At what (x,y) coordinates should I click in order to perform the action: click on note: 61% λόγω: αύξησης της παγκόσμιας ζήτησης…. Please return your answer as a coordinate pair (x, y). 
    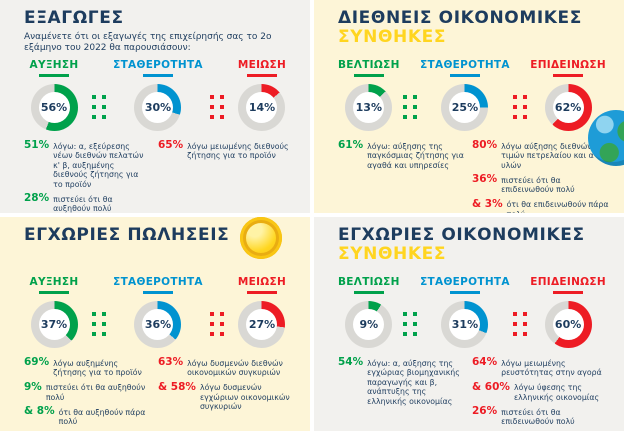
    Looking at the image, I should click on (401, 154).